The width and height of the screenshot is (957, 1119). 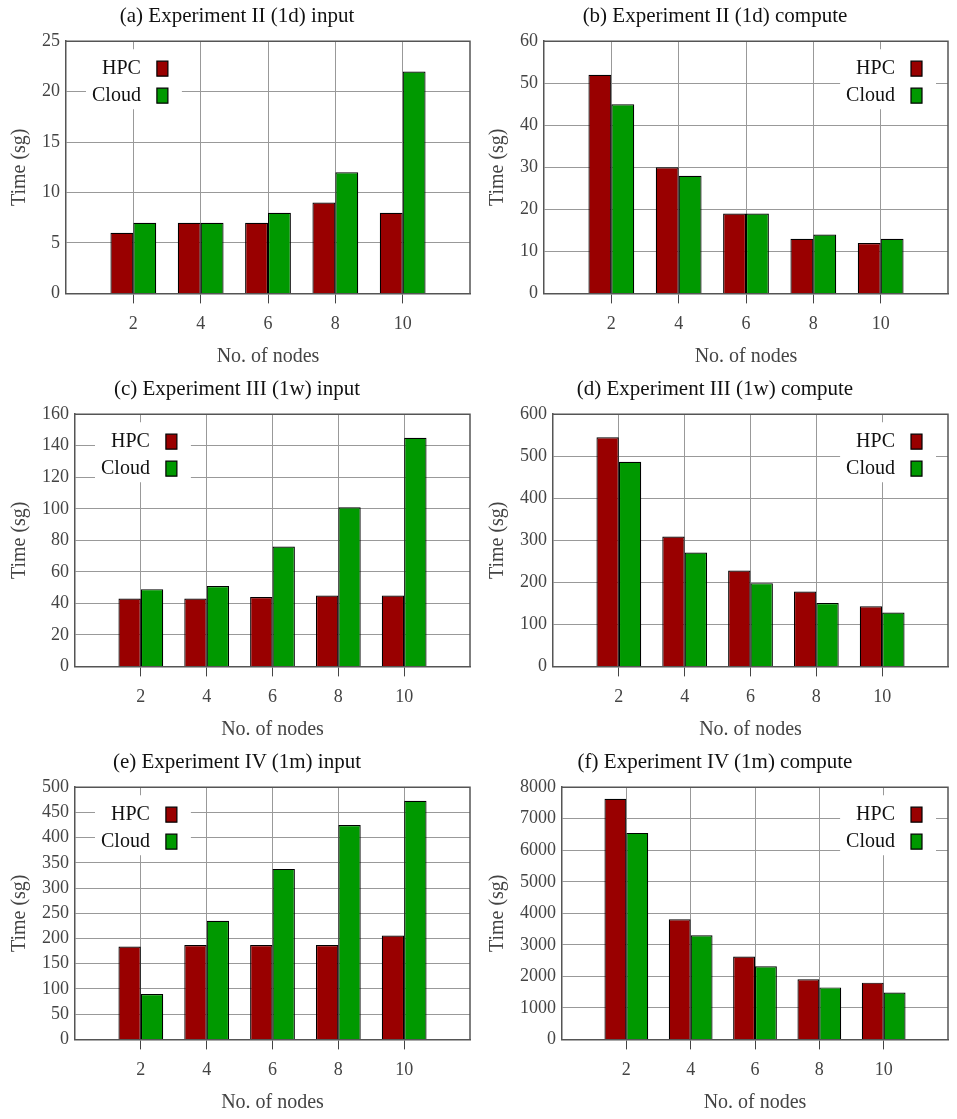 What do you see at coordinates (55, 836) in the screenshot?
I see `y-tick-label: 400` at bounding box center [55, 836].